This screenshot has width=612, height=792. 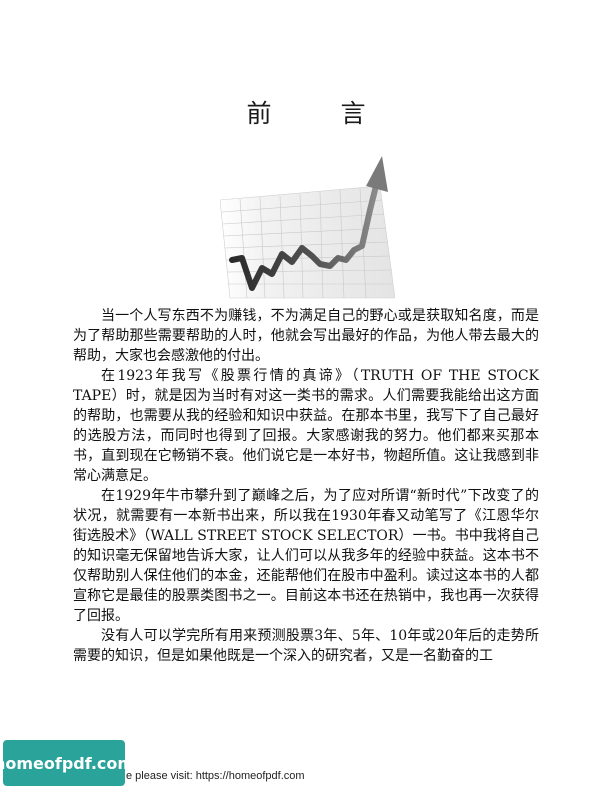 What do you see at coordinates (307, 227) in the screenshot?
I see `rising-stock-chart-illustration` at bounding box center [307, 227].